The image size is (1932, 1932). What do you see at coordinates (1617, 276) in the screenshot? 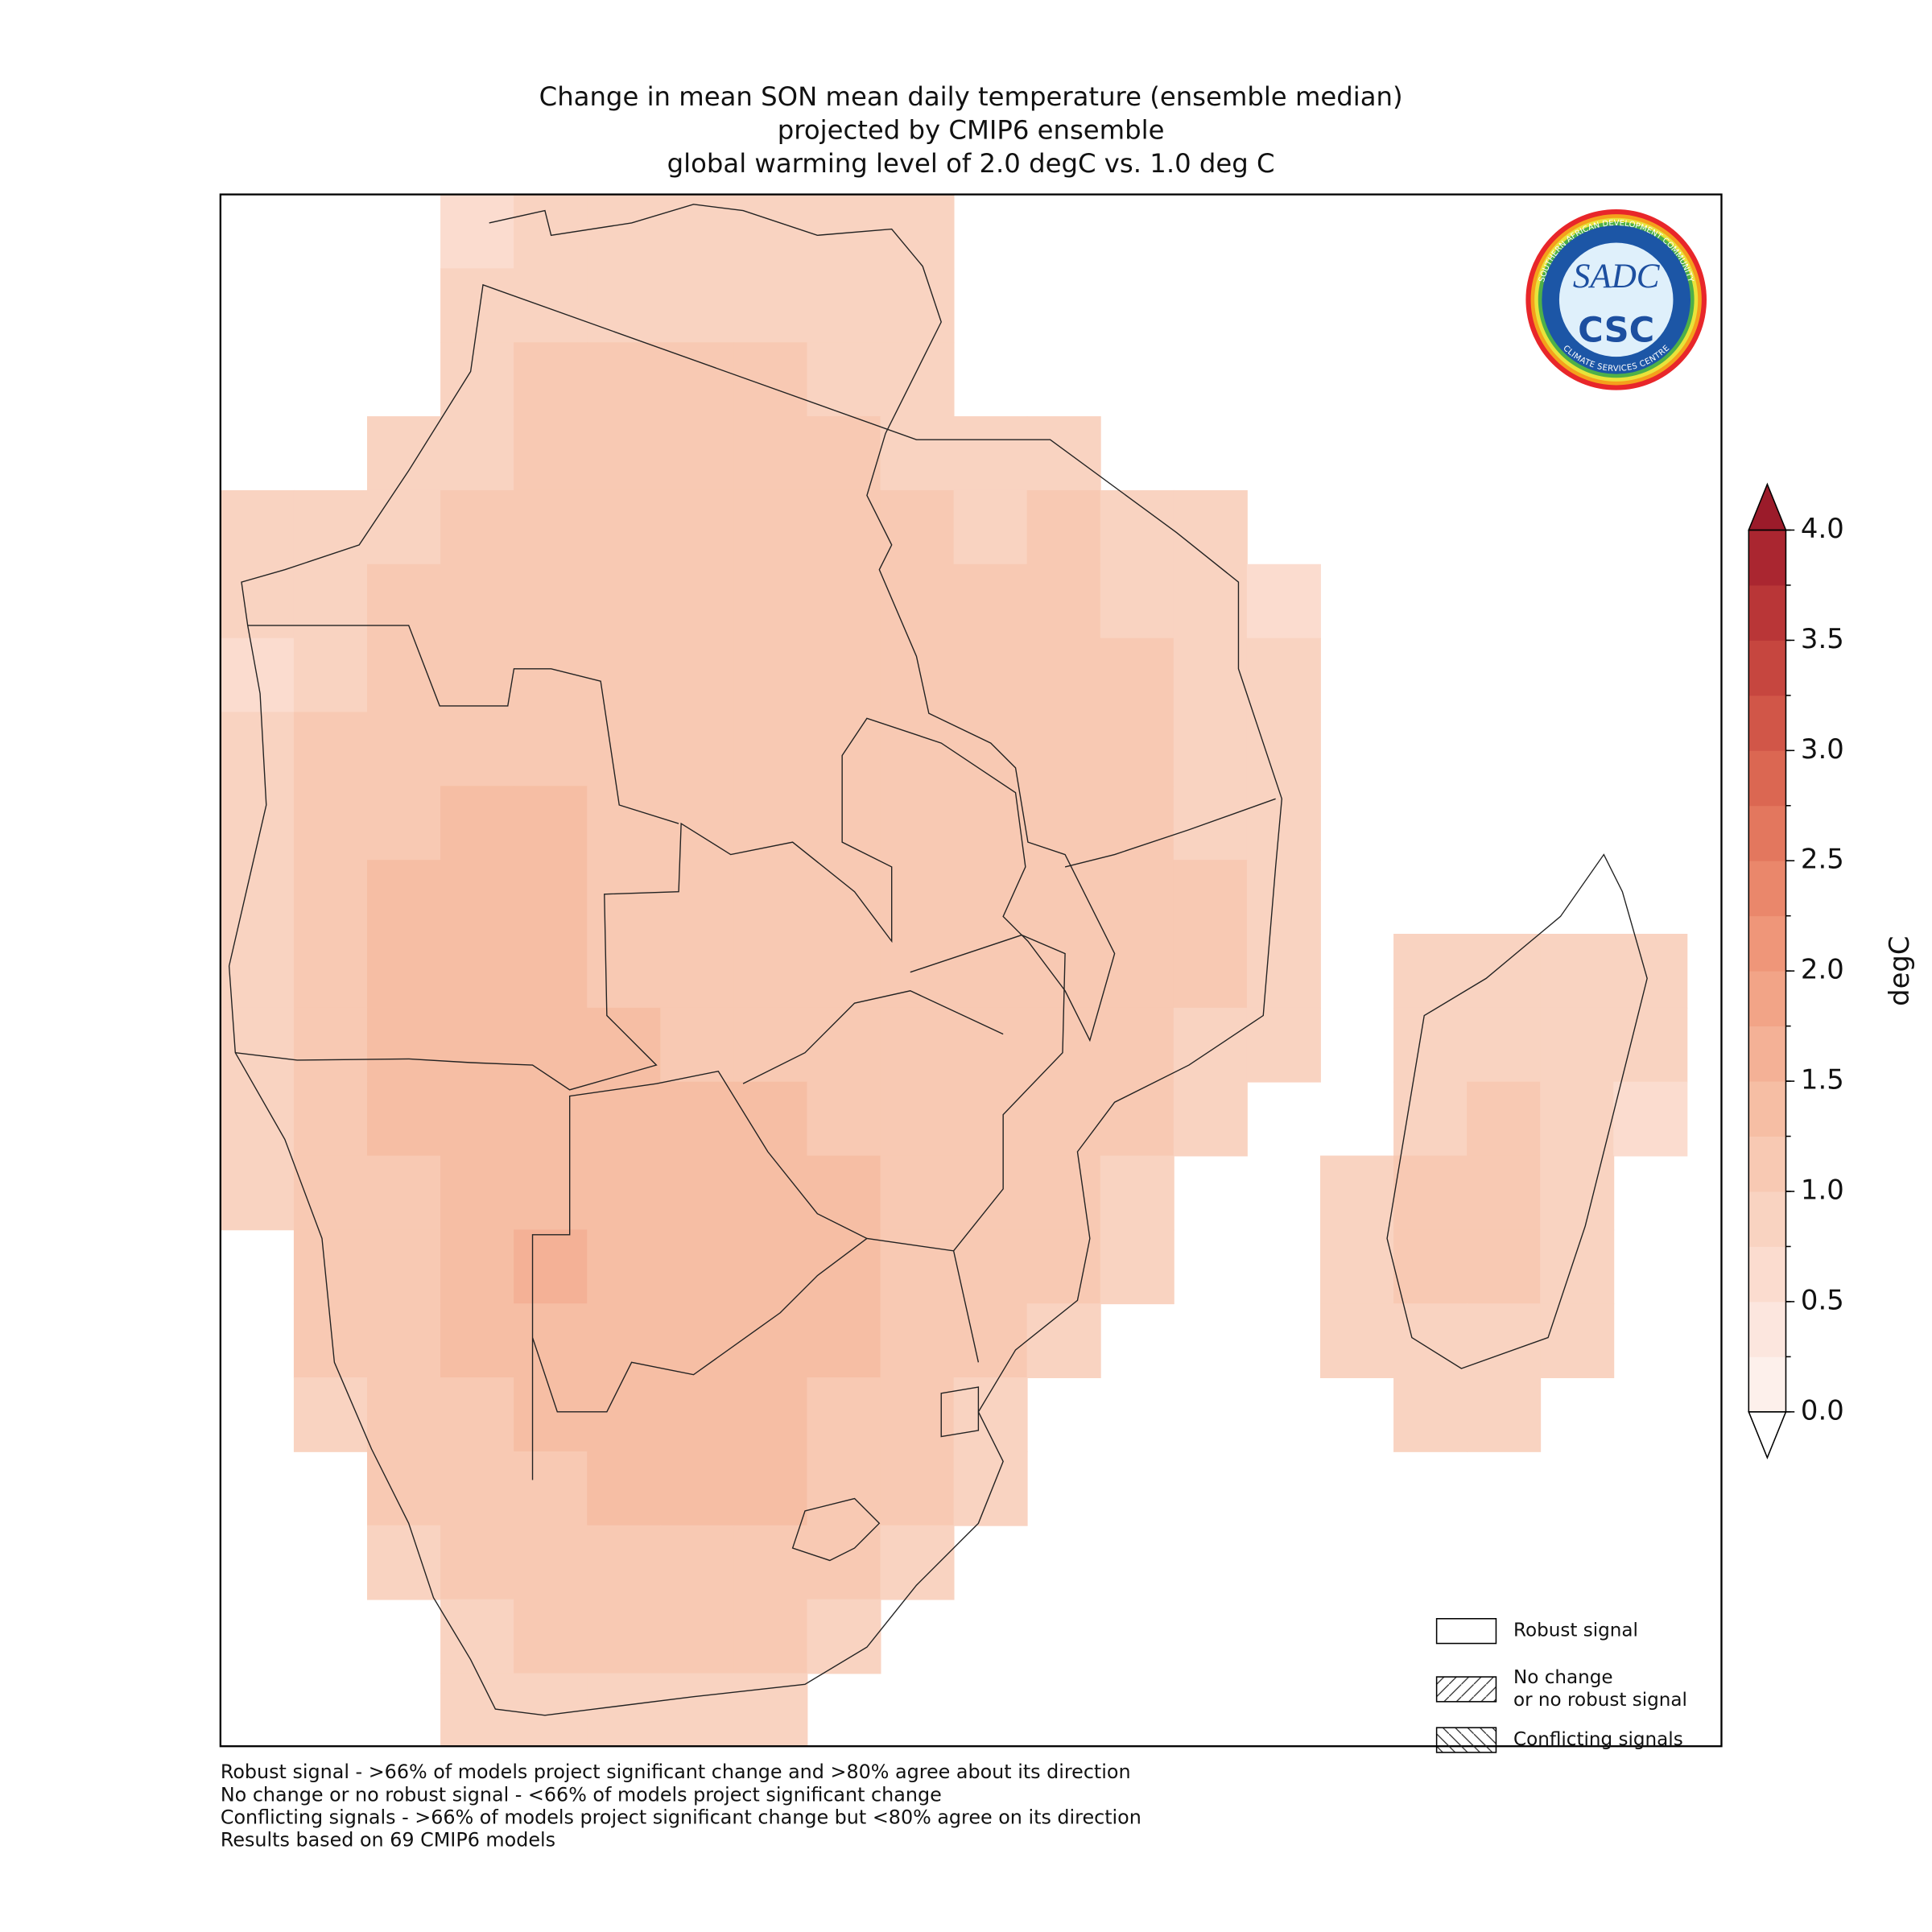
I see `logo-title: SADC` at bounding box center [1617, 276].